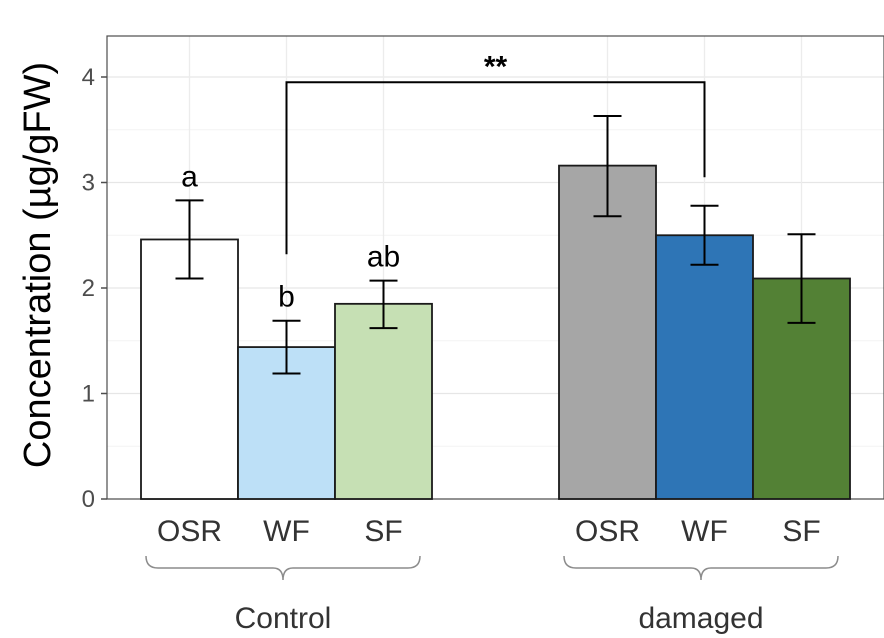 This screenshot has width=884, height=638. I want to click on y-axis: 0 1 2 3 4, so click(94, 288).